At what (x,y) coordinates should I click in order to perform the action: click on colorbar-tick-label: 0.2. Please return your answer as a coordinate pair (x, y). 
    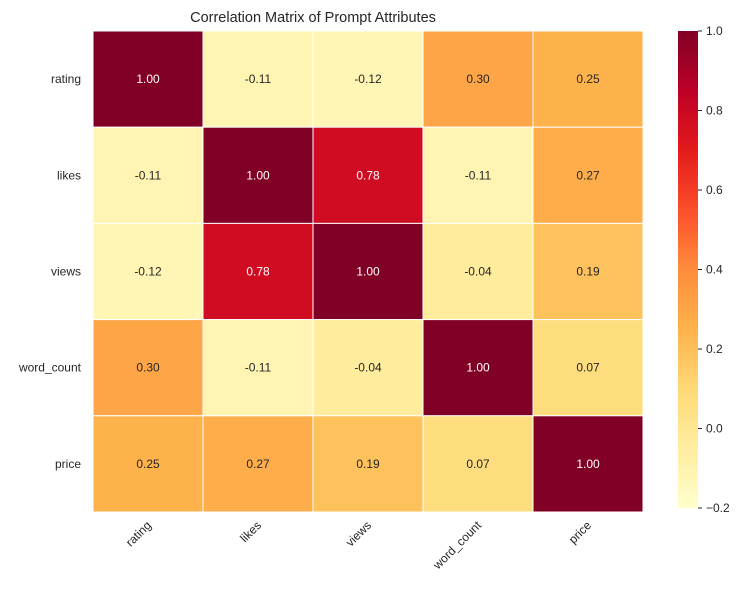
    Looking at the image, I should click on (714, 349).